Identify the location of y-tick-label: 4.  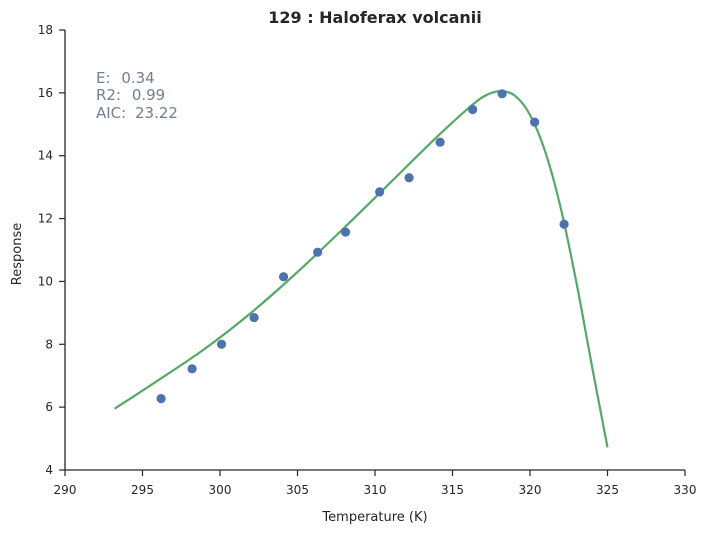
(49, 470).